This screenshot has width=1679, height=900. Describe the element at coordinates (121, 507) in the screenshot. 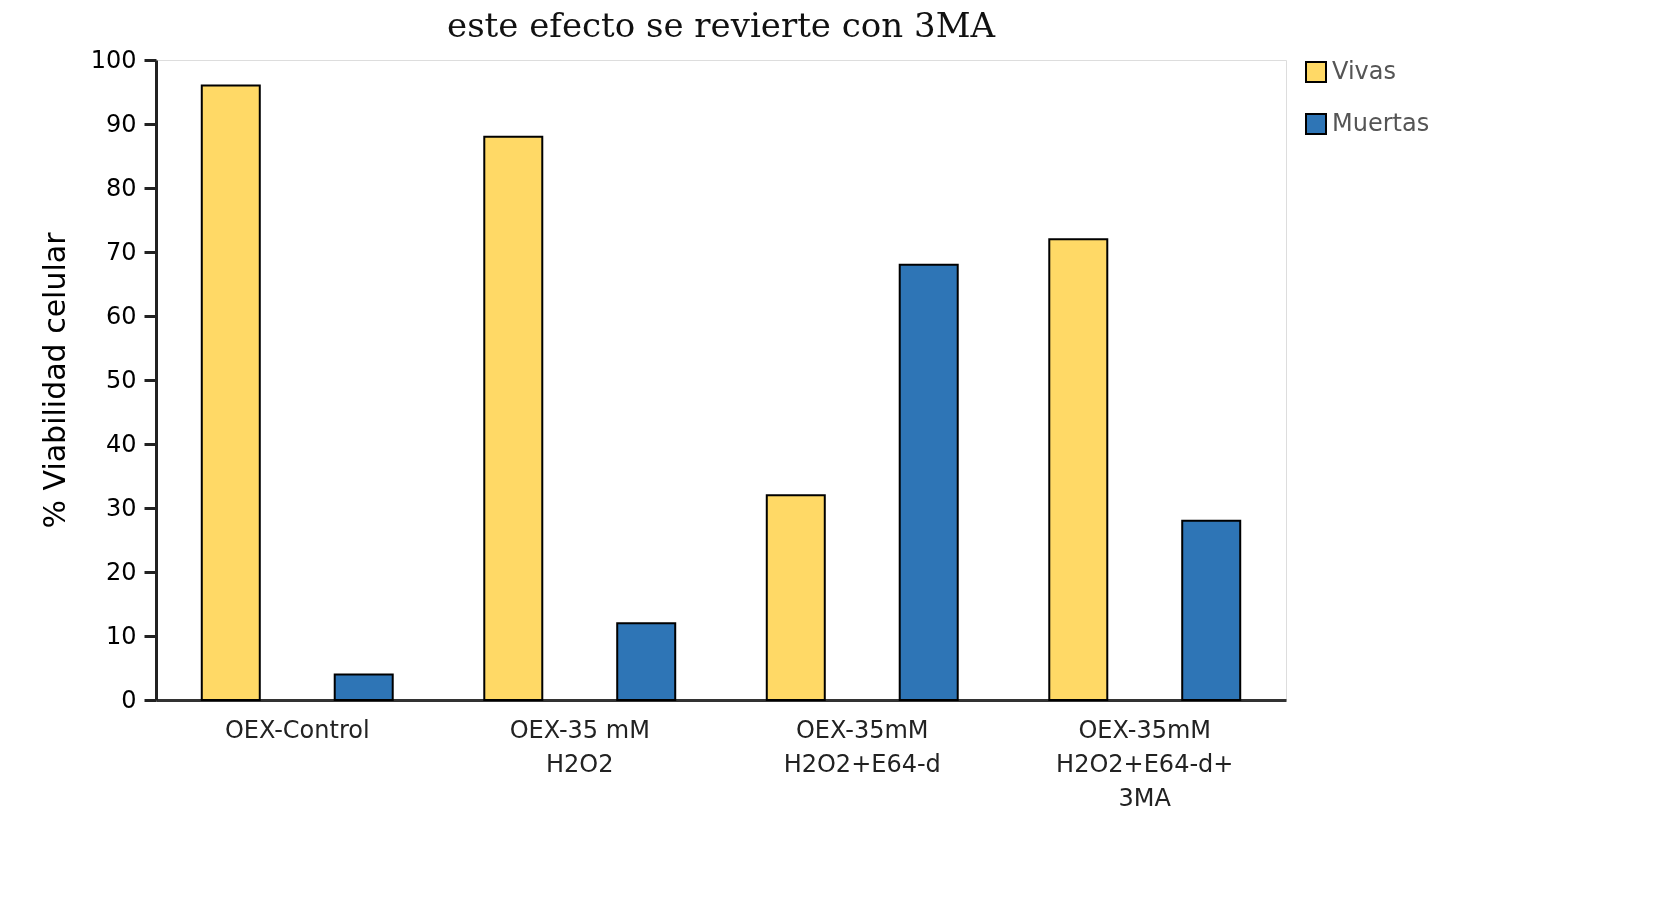

I see `y-tick-label: 30` at that location.